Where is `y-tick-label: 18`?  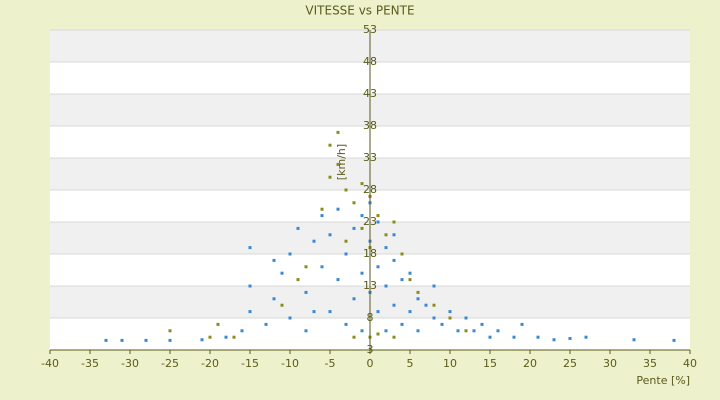
y-tick-label: 18 is located at coordinates (370, 253).